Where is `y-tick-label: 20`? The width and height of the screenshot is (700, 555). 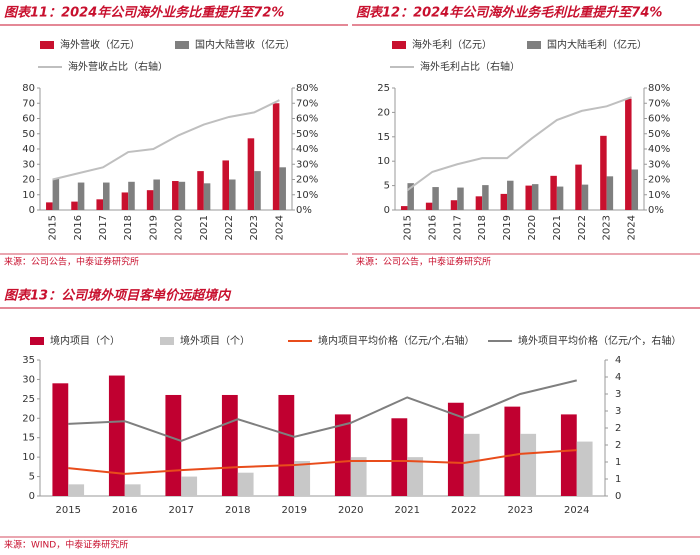
y-tick-label: 20 is located at coordinates (28, 180).